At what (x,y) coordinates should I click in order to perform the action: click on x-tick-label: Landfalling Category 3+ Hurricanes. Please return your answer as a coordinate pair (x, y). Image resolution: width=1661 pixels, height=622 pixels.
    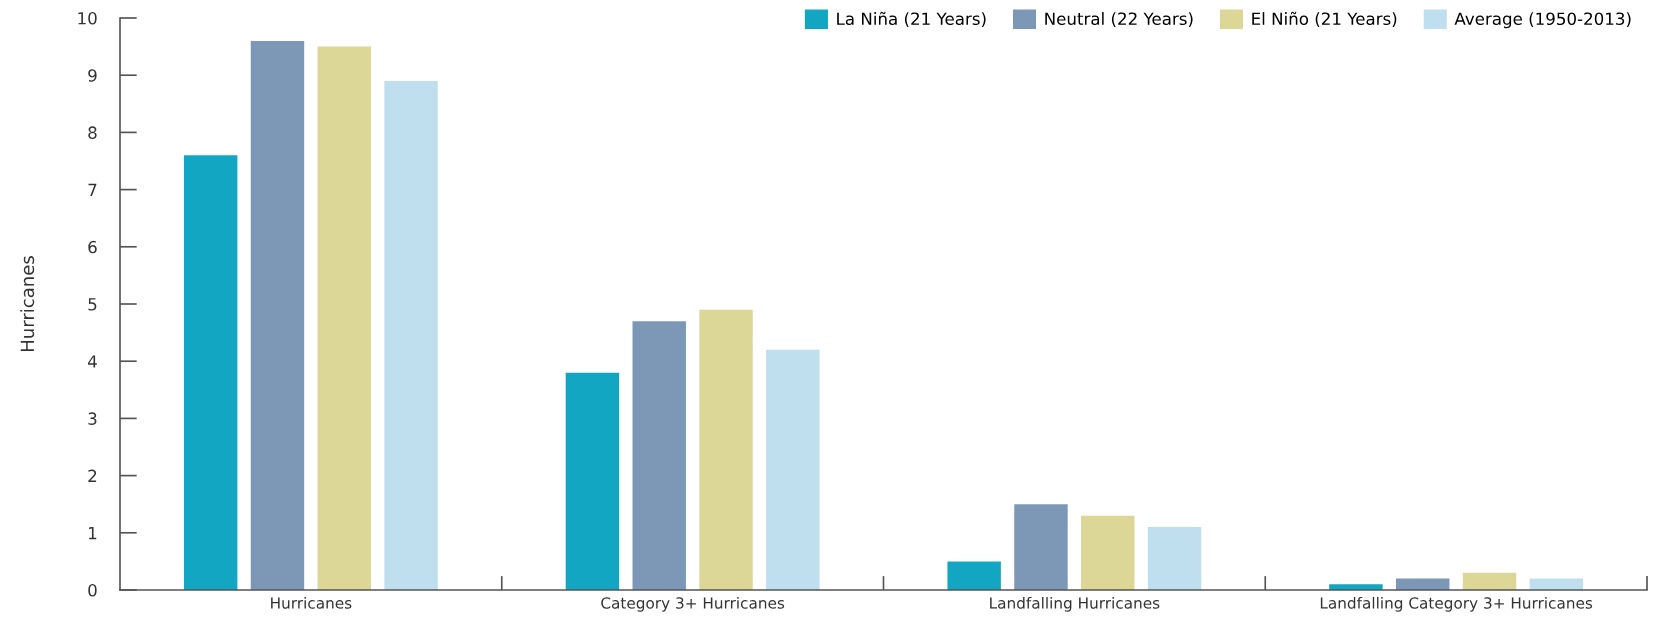
    Looking at the image, I should click on (1456, 604).